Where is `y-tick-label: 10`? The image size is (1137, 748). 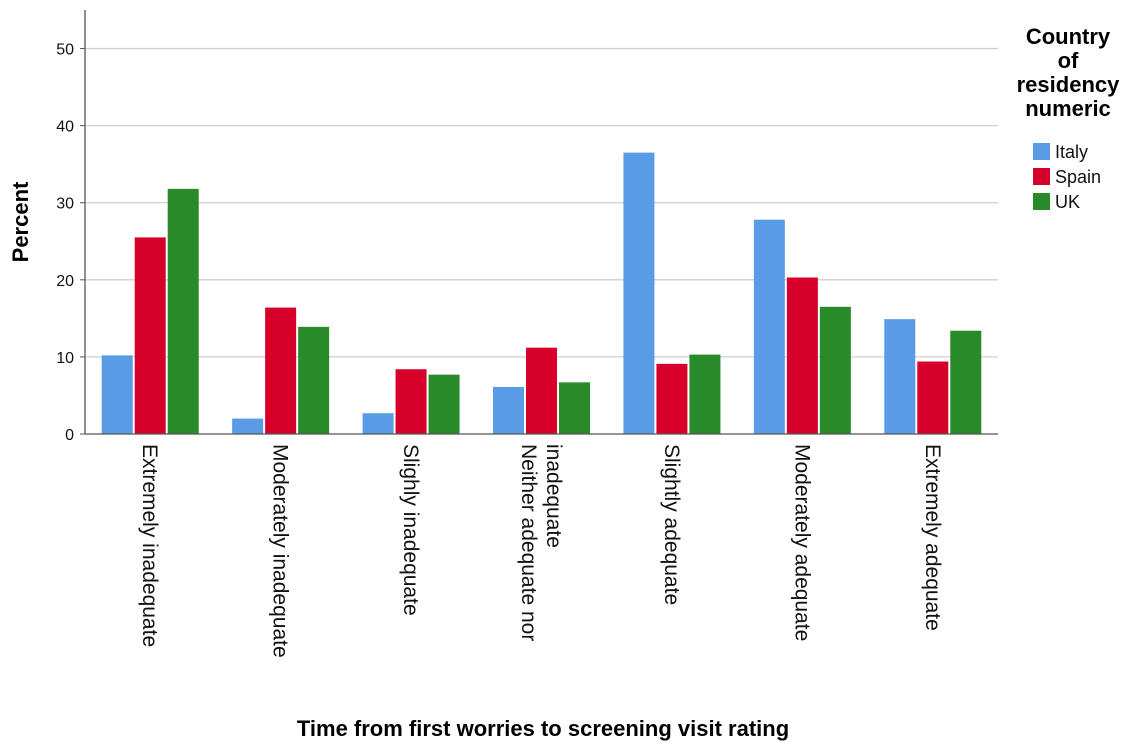
y-tick-label: 10 is located at coordinates (65, 358).